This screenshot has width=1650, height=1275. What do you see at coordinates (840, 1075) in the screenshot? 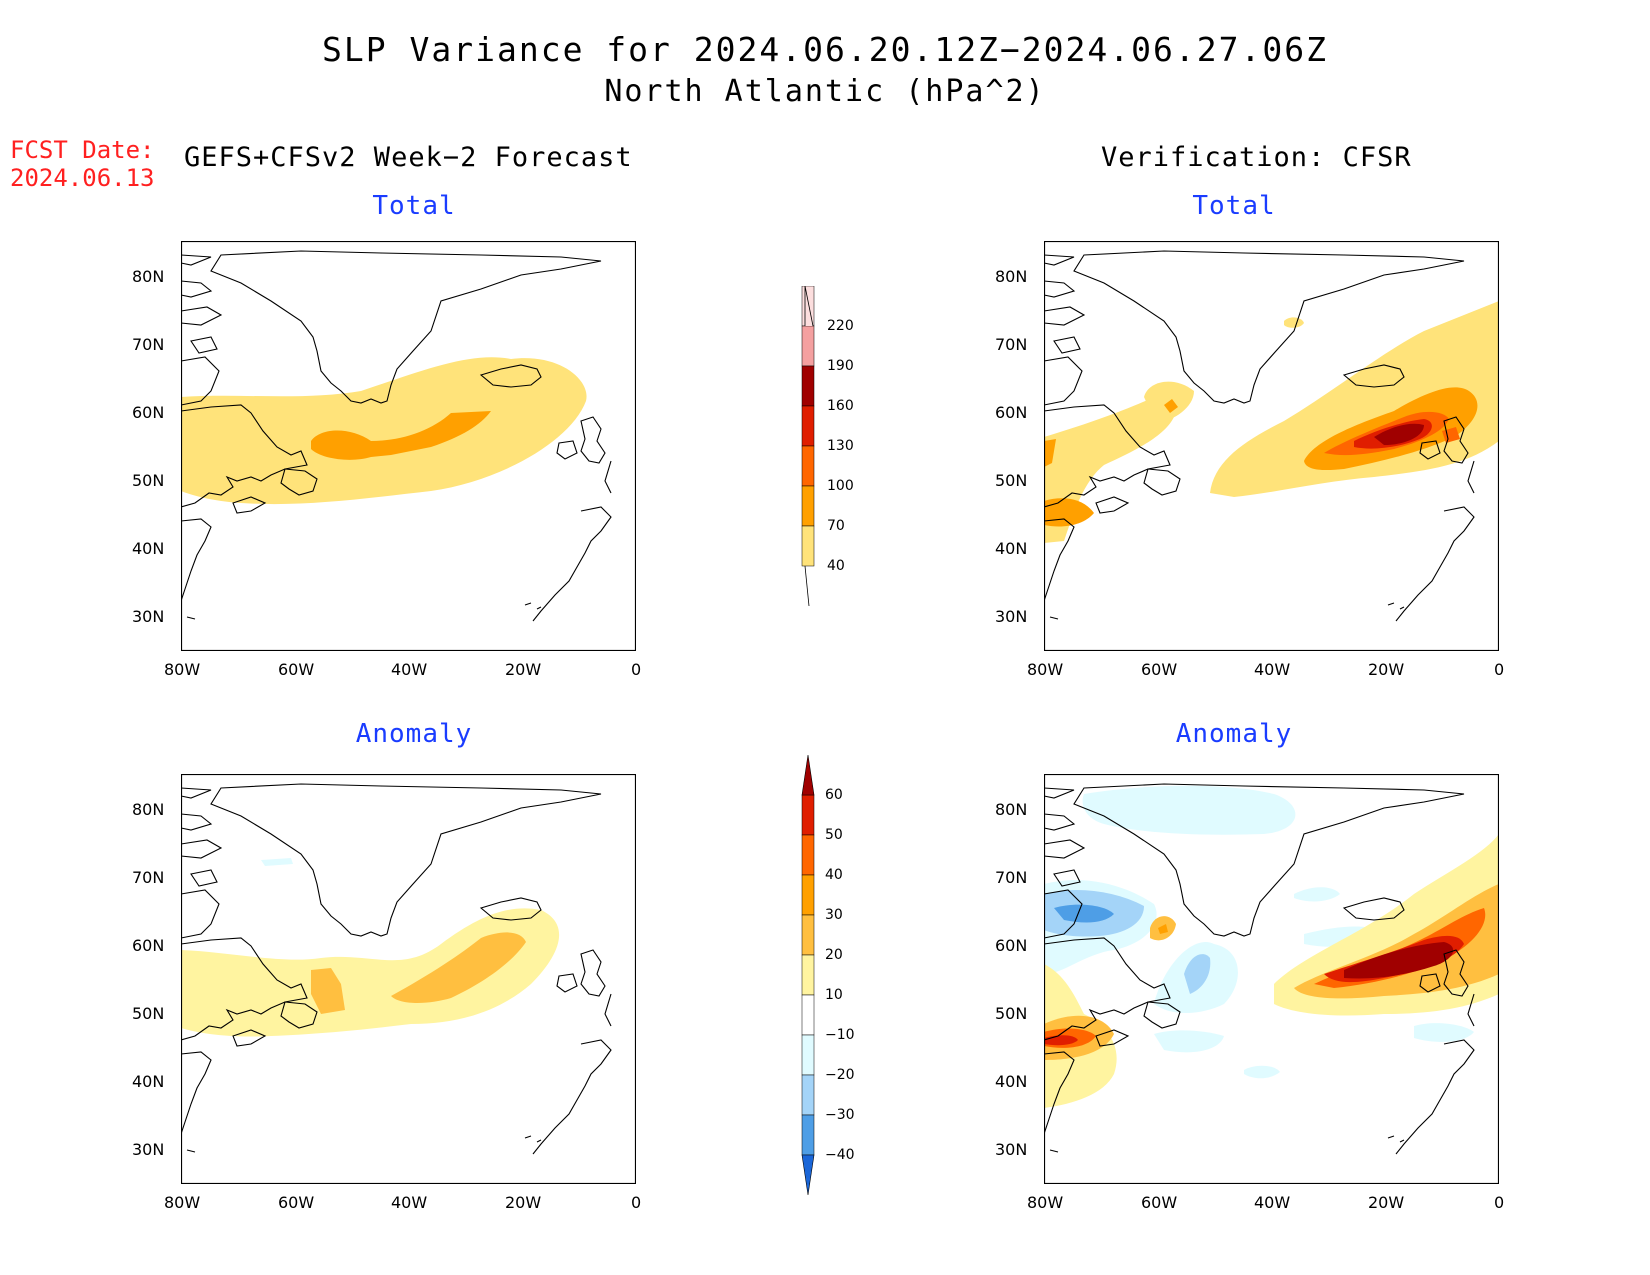
I see `colorbar-label: −20` at bounding box center [840, 1075].